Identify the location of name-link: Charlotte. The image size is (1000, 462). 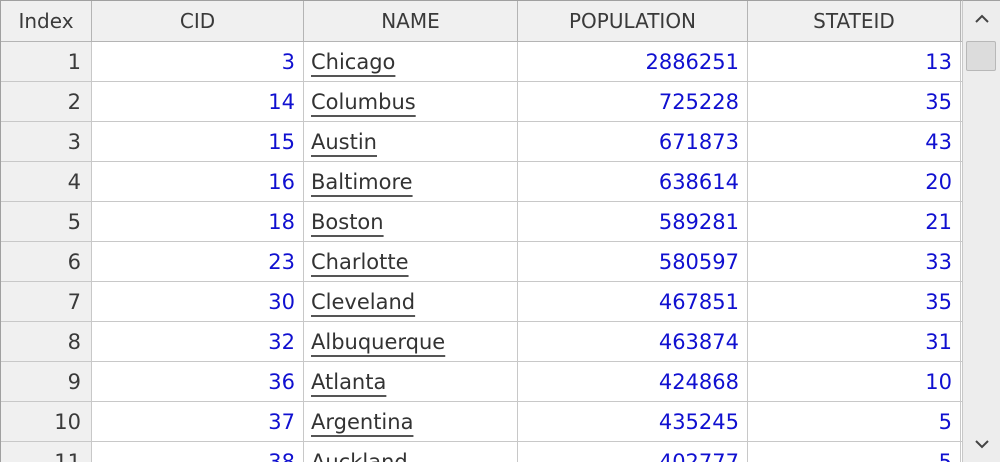
(360, 261).